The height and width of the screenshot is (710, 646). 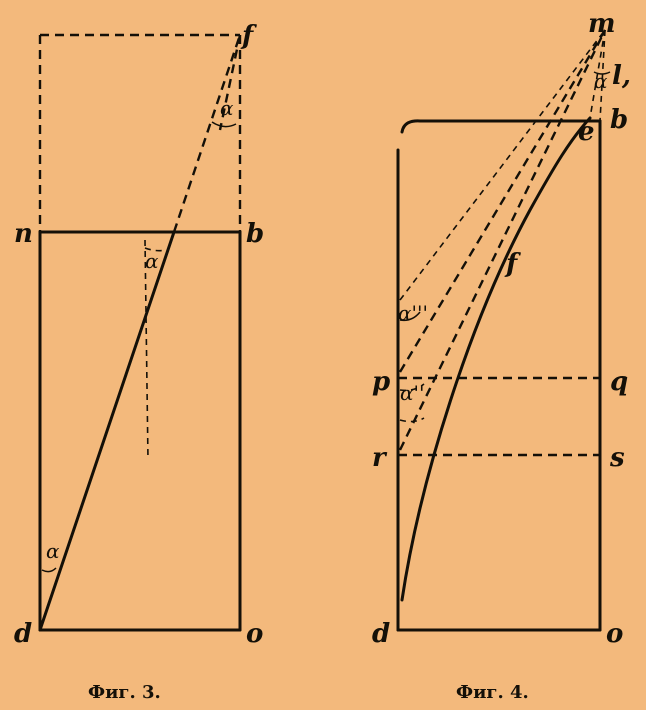 What do you see at coordinates (380, 458) in the screenshot?
I see `fig4-label-r: r` at bounding box center [380, 458].